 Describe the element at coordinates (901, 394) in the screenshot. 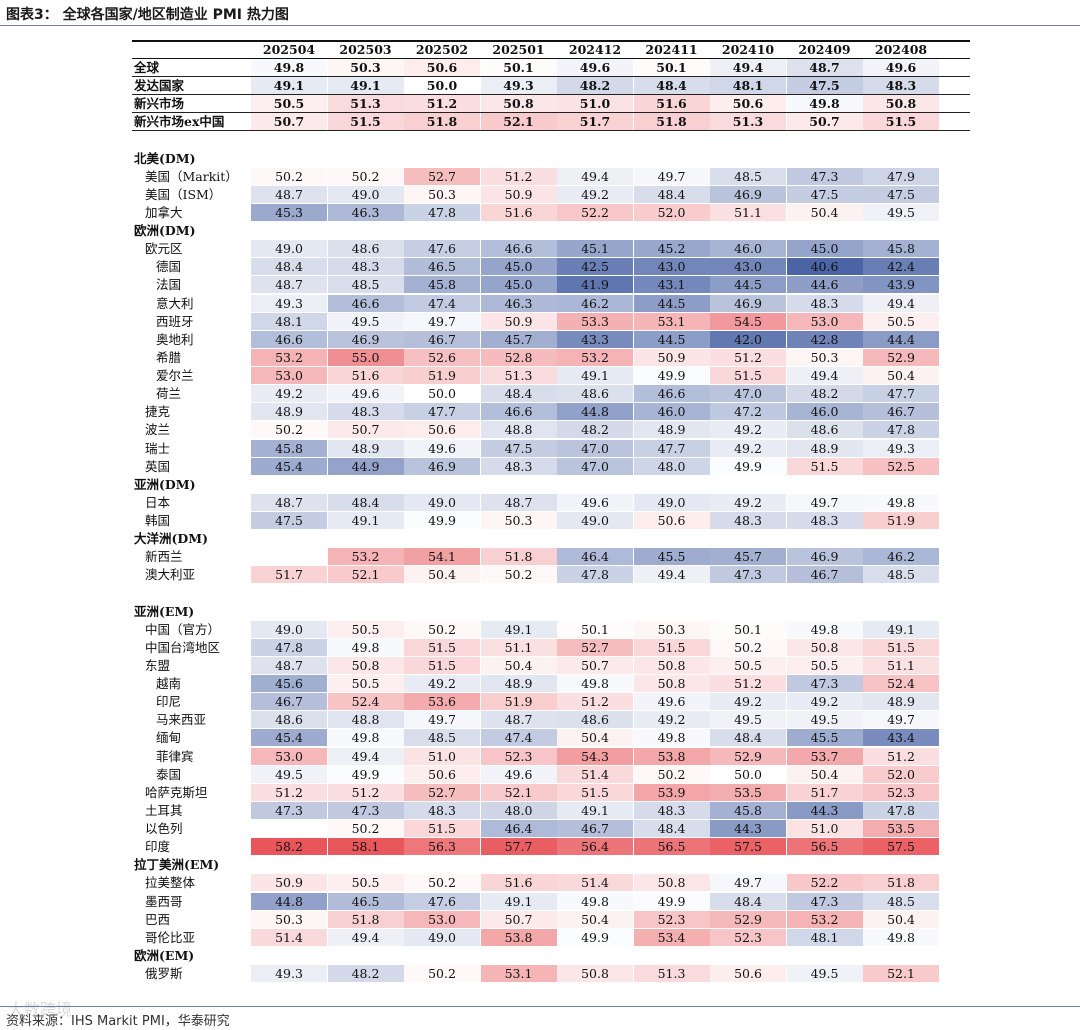

I see `heatmap-cell: 47.7` at that location.